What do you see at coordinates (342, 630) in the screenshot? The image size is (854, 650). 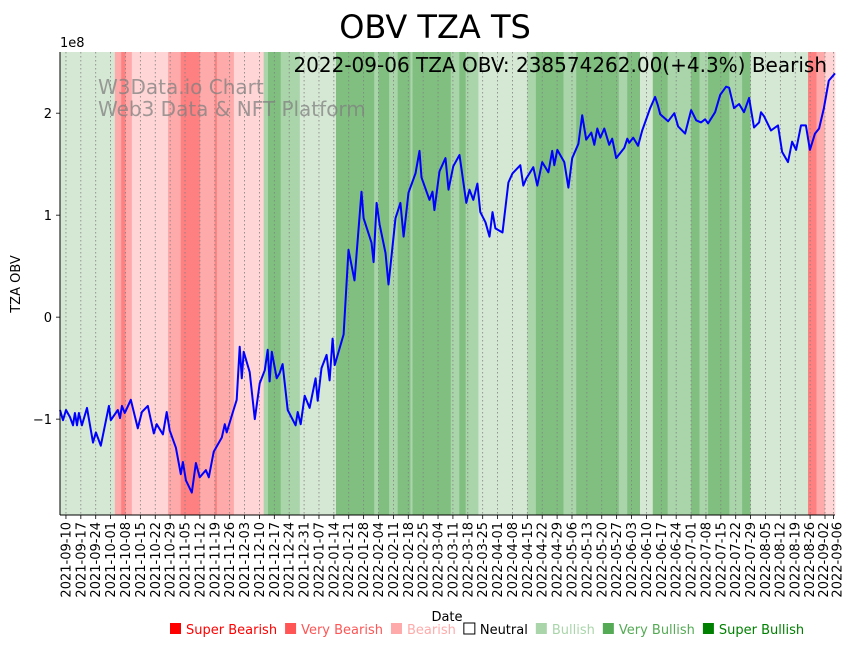 I see `legend-label: Very Bearish` at bounding box center [342, 630].